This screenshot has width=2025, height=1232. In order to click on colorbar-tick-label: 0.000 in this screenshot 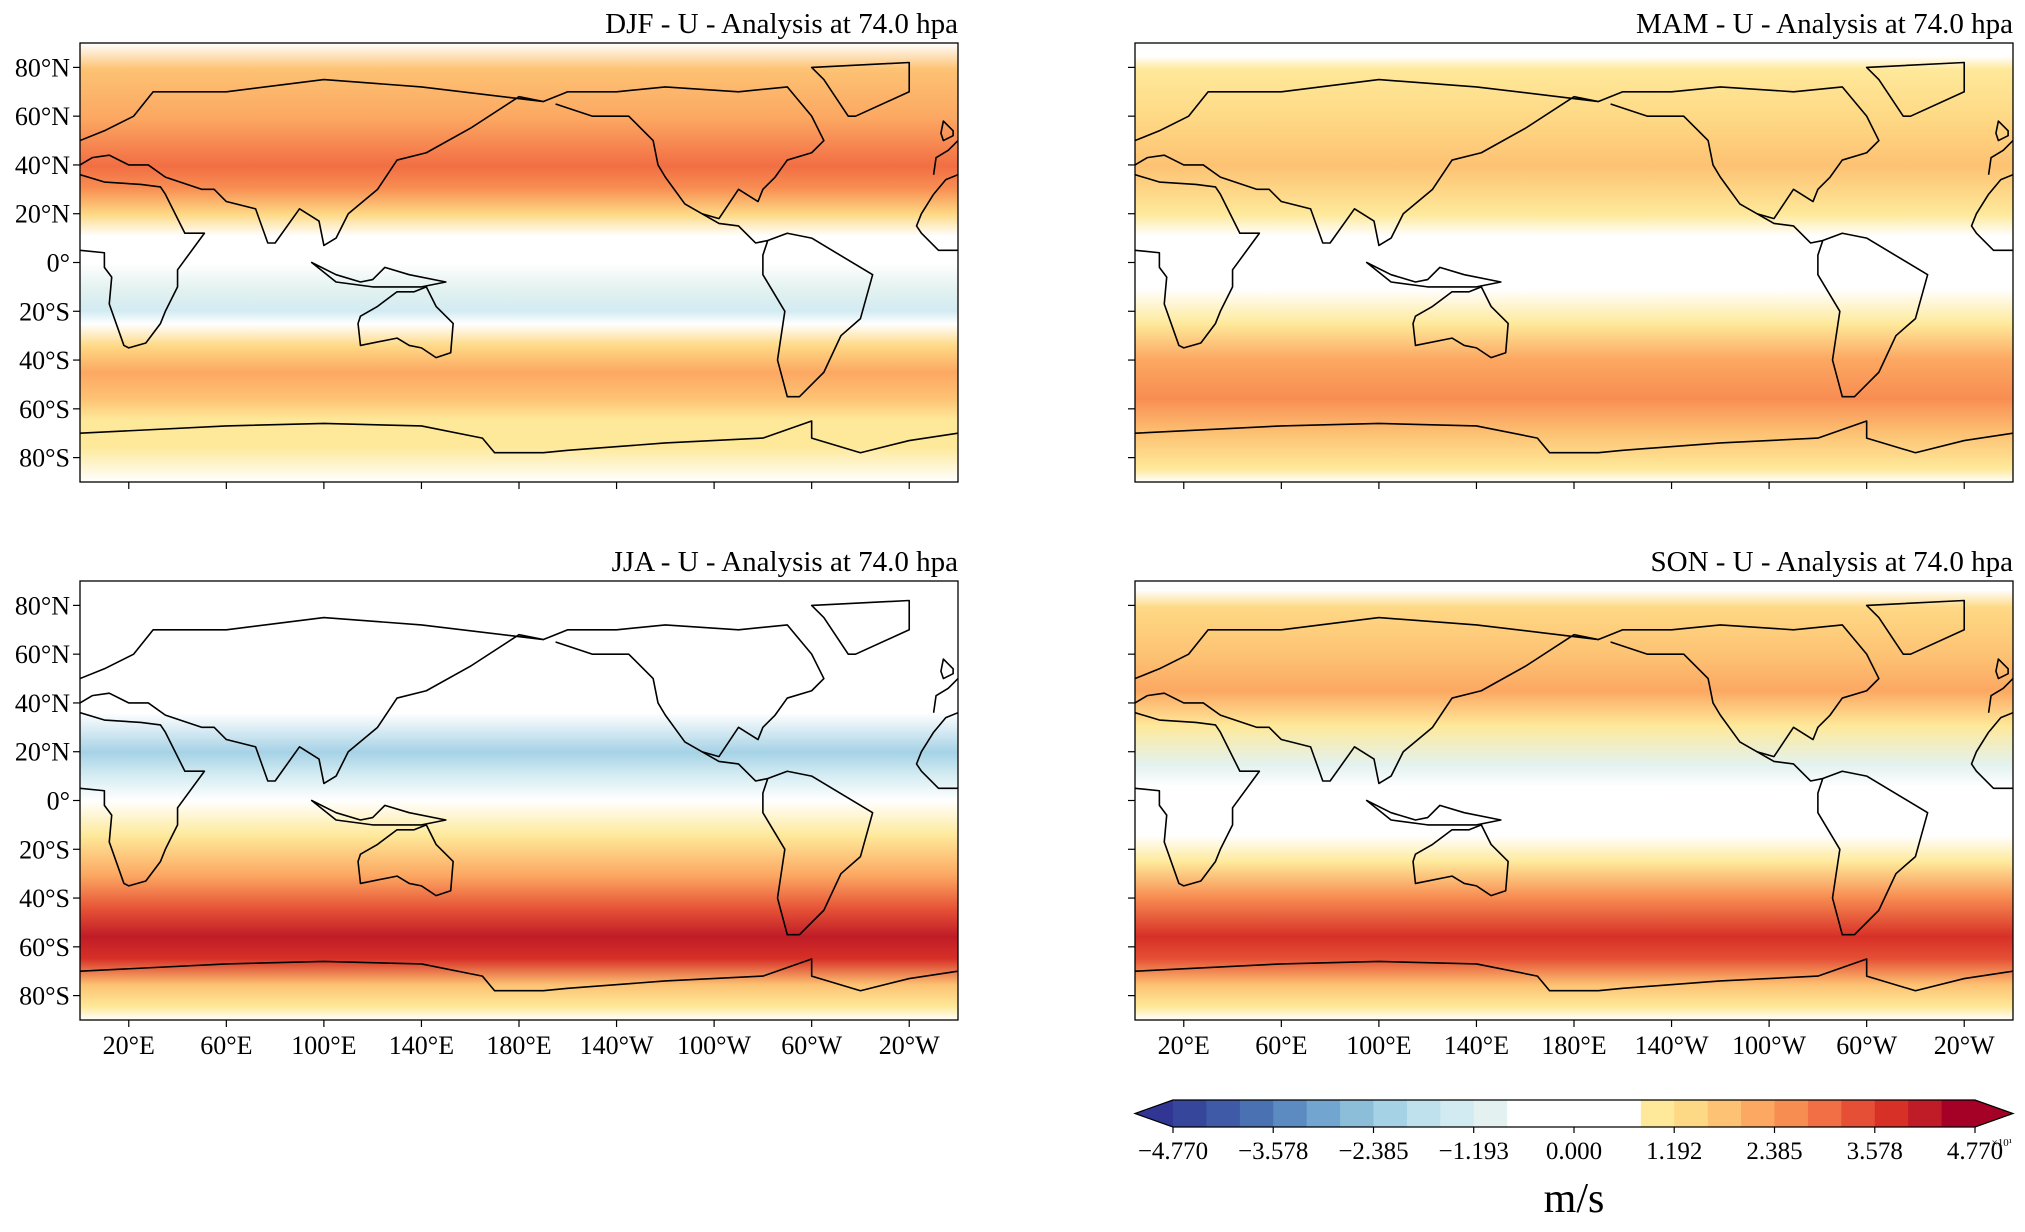, I will do `click(1574, 1151)`.